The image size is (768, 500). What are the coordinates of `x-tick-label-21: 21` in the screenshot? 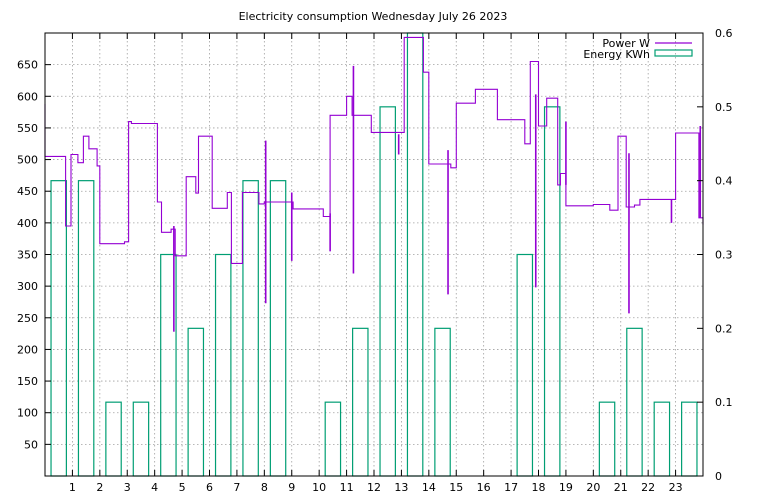 It's located at (621, 487).